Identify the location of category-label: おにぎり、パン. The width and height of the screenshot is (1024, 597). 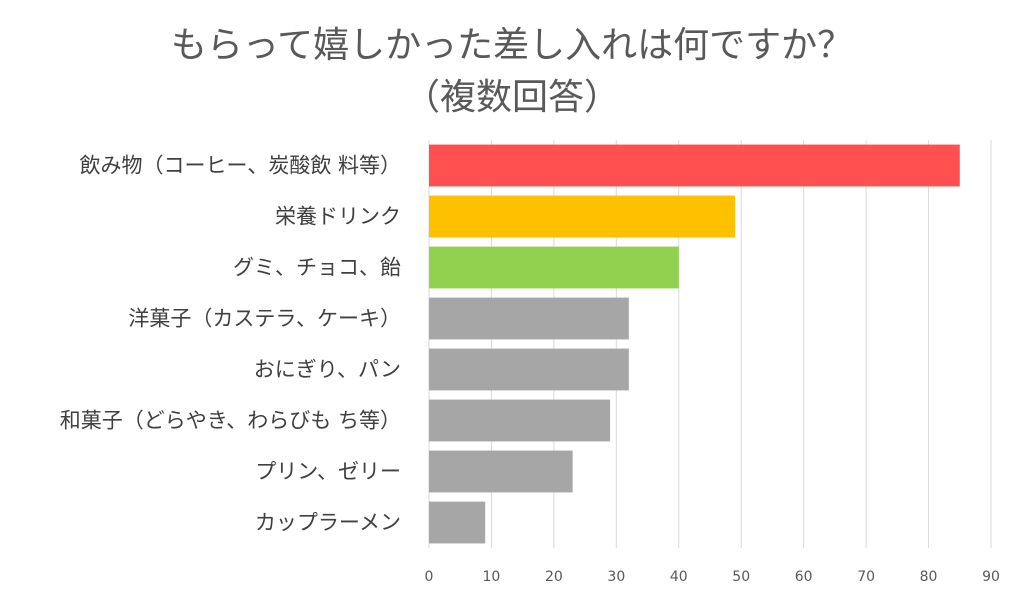
(327, 370).